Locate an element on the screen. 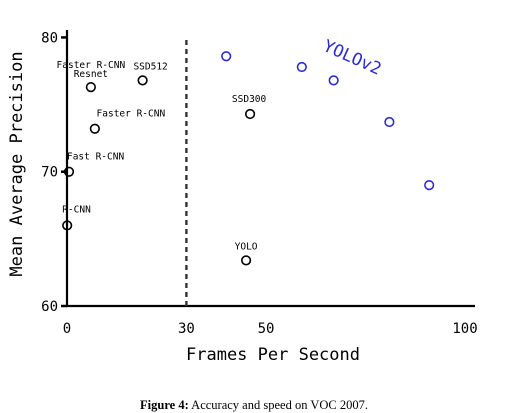 The width and height of the screenshot is (508, 413). point-label: YOLO is located at coordinates (246, 246).